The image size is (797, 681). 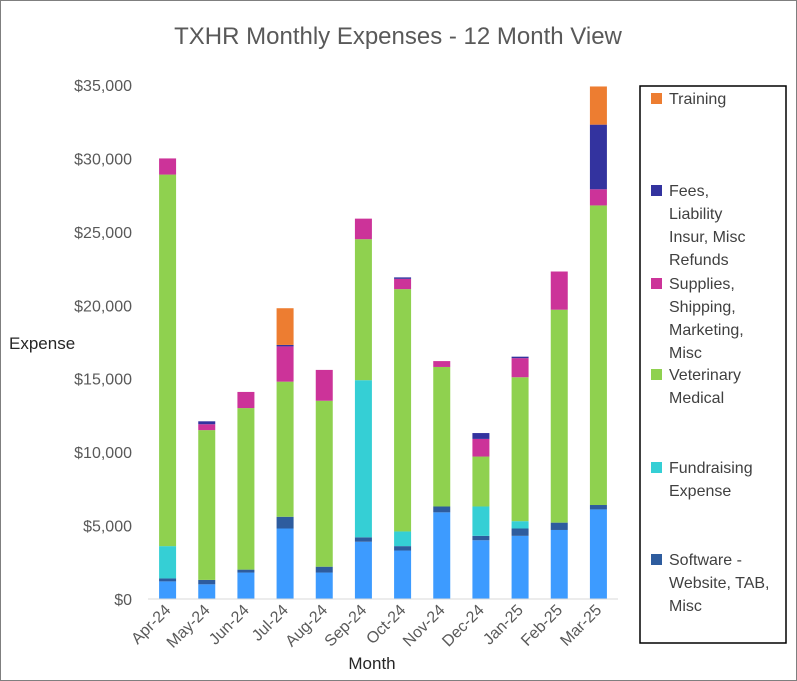 What do you see at coordinates (42, 343) in the screenshot?
I see `y-axis-label: Expense` at bounding box center [42, 343].